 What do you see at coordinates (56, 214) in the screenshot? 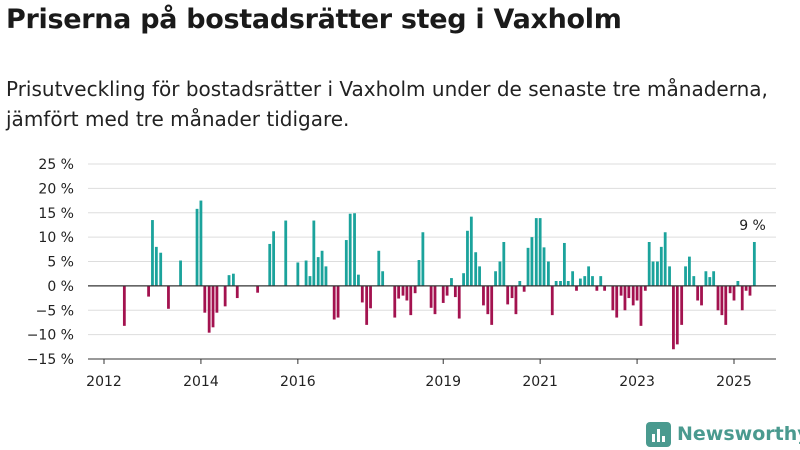
I see `y-tick-label: 15 %` at bounding box center [56, 214].